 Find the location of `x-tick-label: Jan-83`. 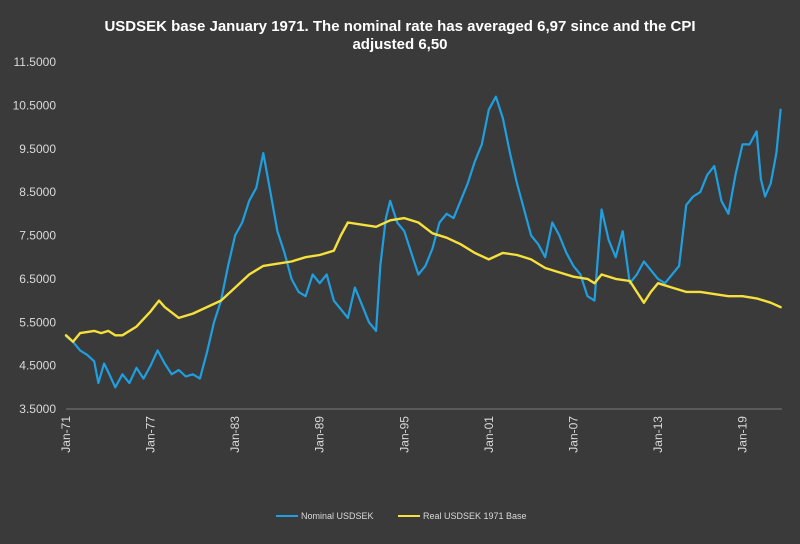

x-tick-label: Jan-83 is located at coordinates (235, 434).